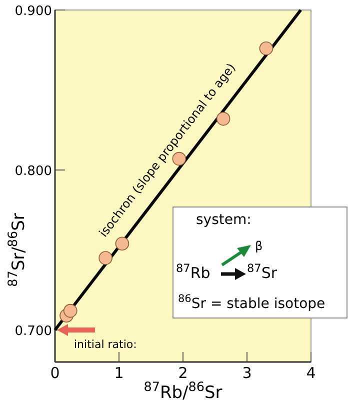 The width and height of the screenshot is (350, 408). What do you see at coordinates (33, 331) in the screenshot?
I see `y-tick-label: 0.700` at bounding box center [33, 331].